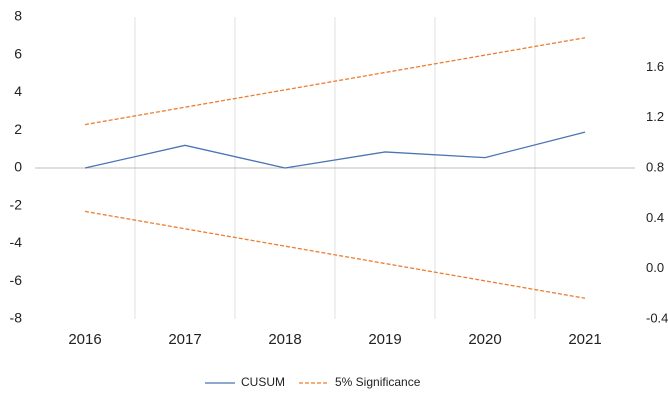 This screenshot has width=668, height=400. What do you see at coordinates (84, 339) in the screenshot?
I see `x-tick-label: 2016` at bounding box center [84, 339].